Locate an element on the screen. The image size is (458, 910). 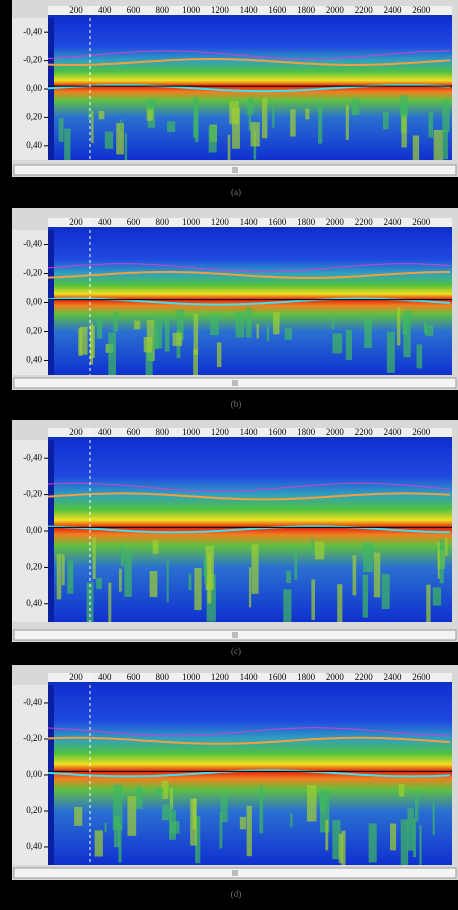
y-tick-label: -0,20 is located at coordinates (32, 738).